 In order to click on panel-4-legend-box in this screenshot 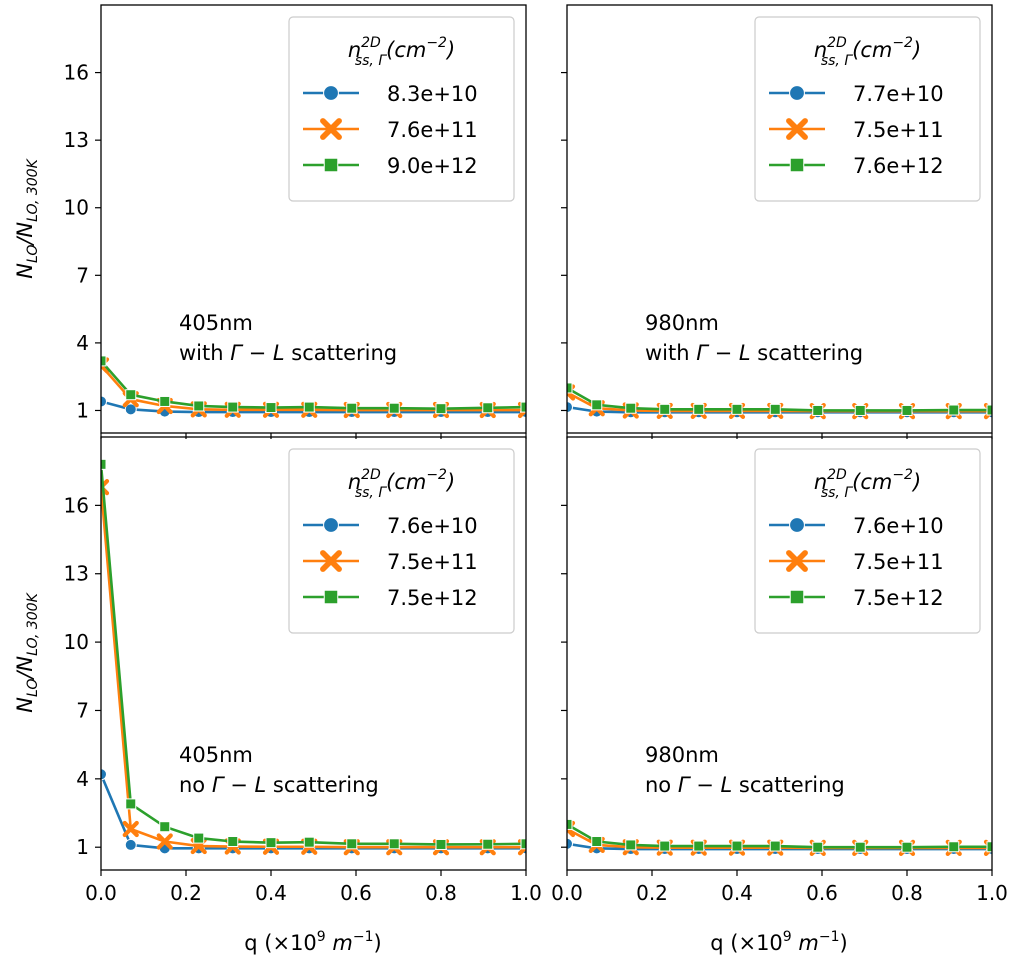, I will do `click(867, 541)`.